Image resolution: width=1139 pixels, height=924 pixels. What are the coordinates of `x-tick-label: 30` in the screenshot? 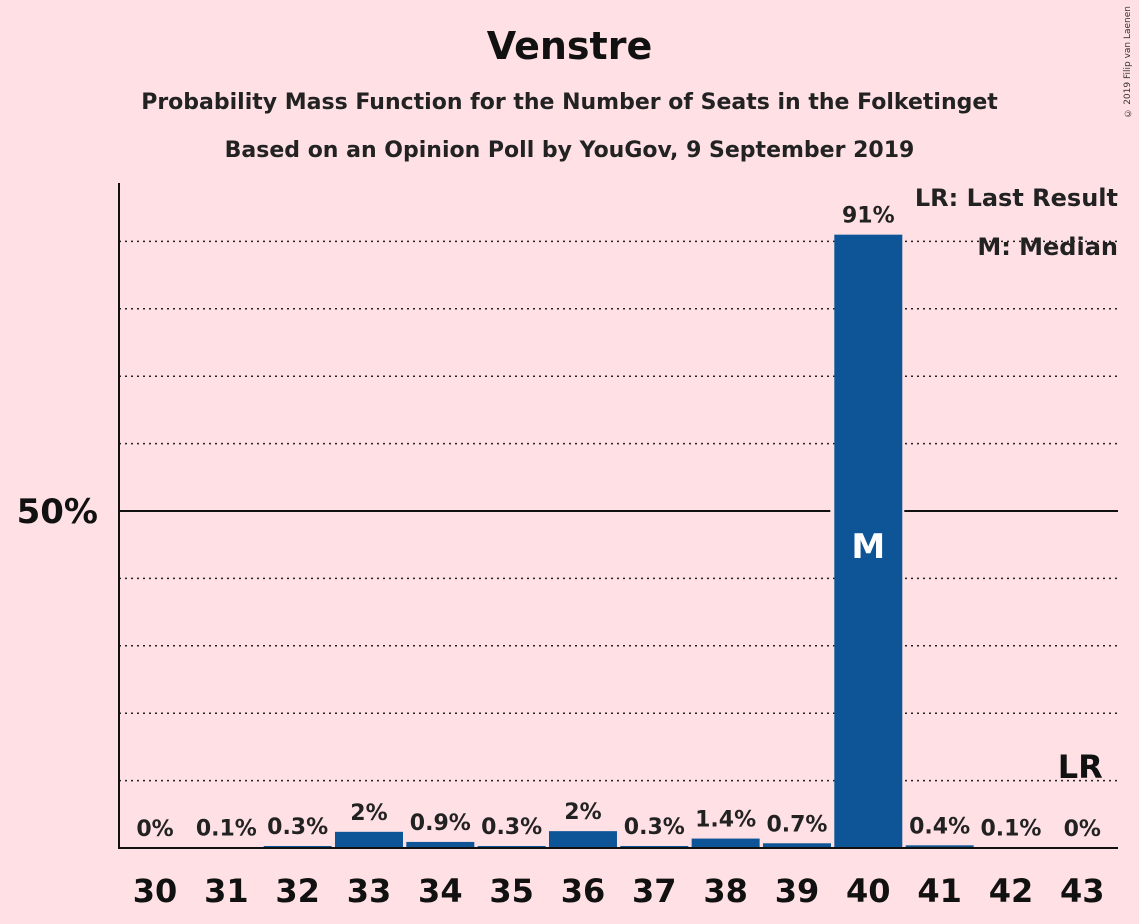 It's located at (155, 891).